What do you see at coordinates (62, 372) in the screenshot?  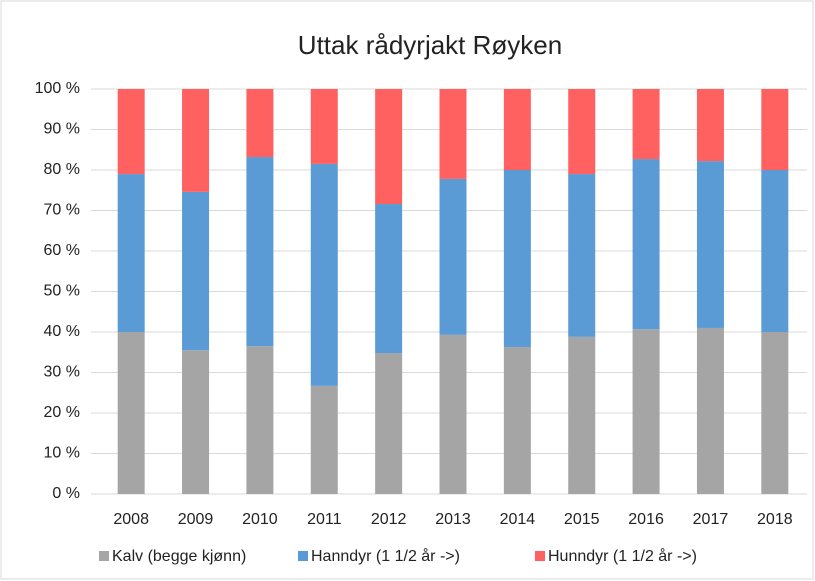 I see `y-tick-label: 30 %` at bounding box center [62, 372].